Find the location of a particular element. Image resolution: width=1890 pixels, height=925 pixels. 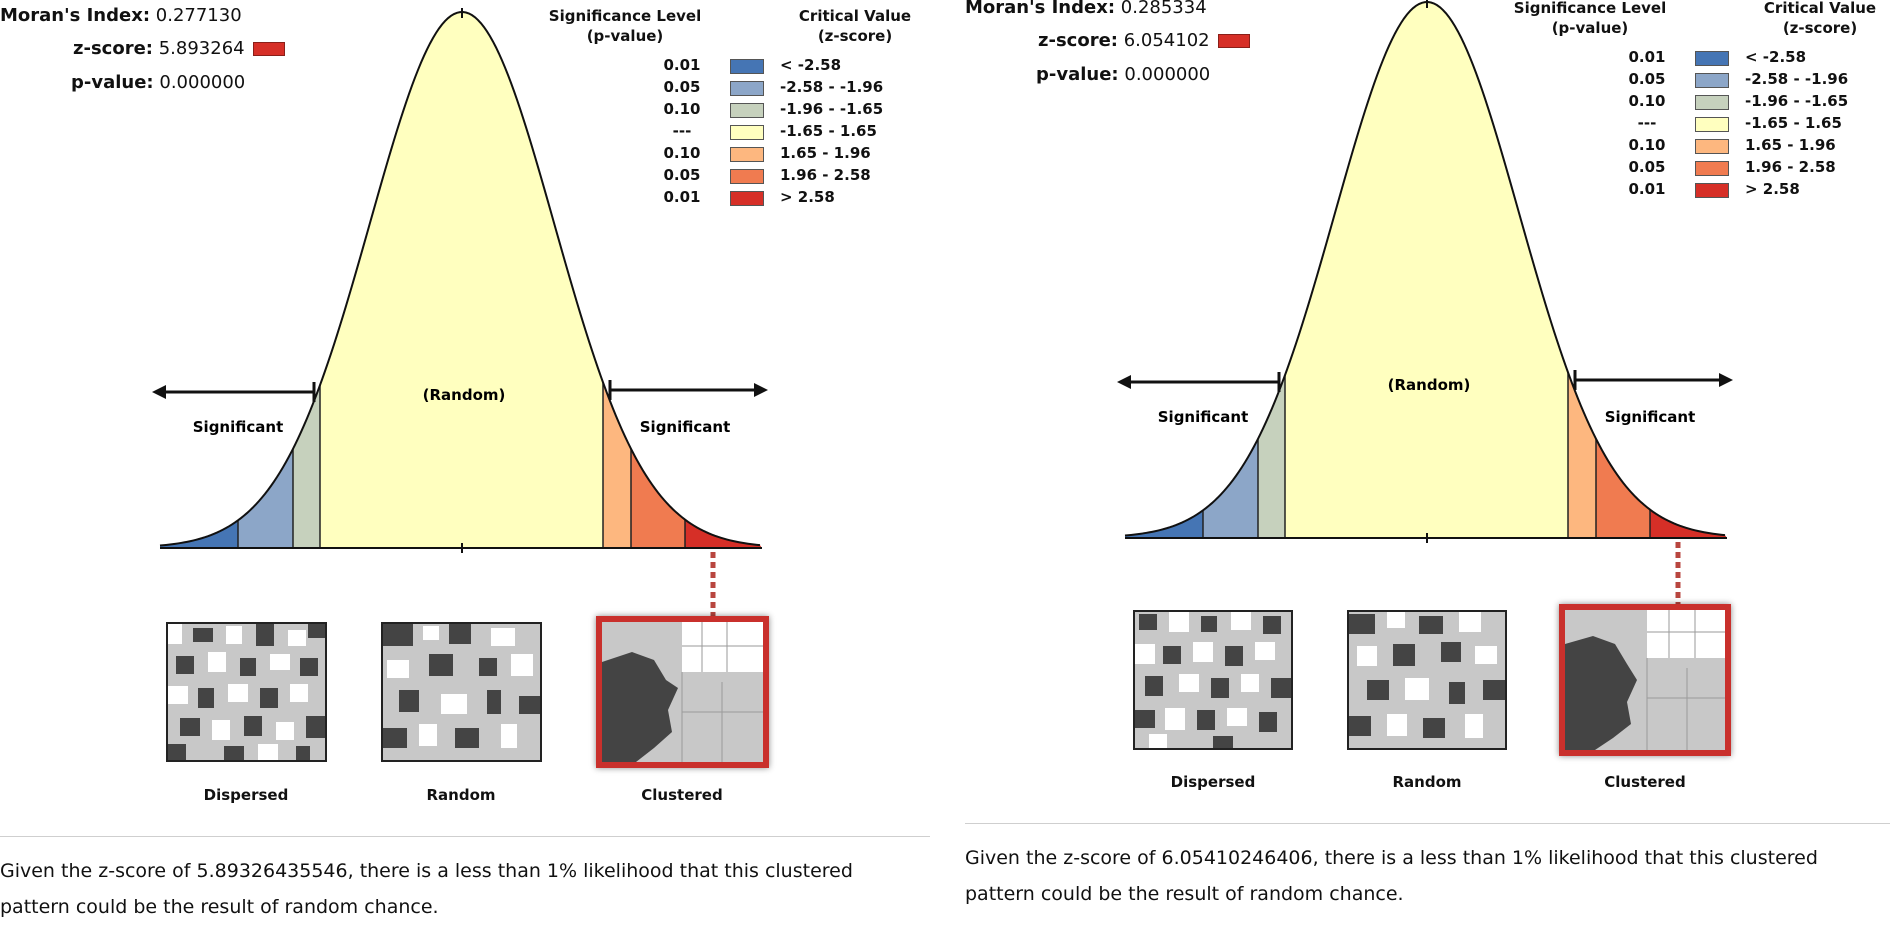

z-score: z-score: 6.054102 is located at coordinates (1144, 41).